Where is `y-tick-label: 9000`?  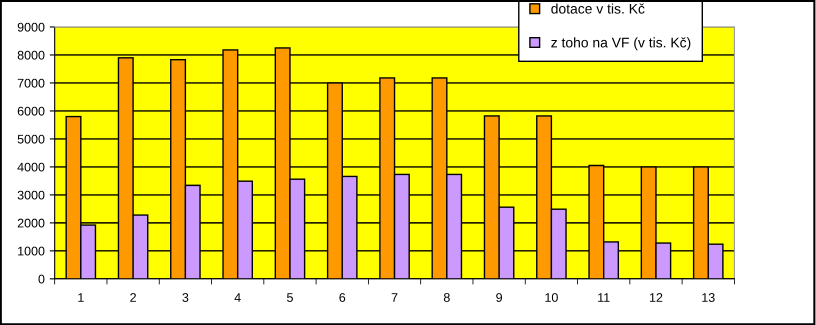
y-tick-label: 9000 is located at coordinates (31, 27).